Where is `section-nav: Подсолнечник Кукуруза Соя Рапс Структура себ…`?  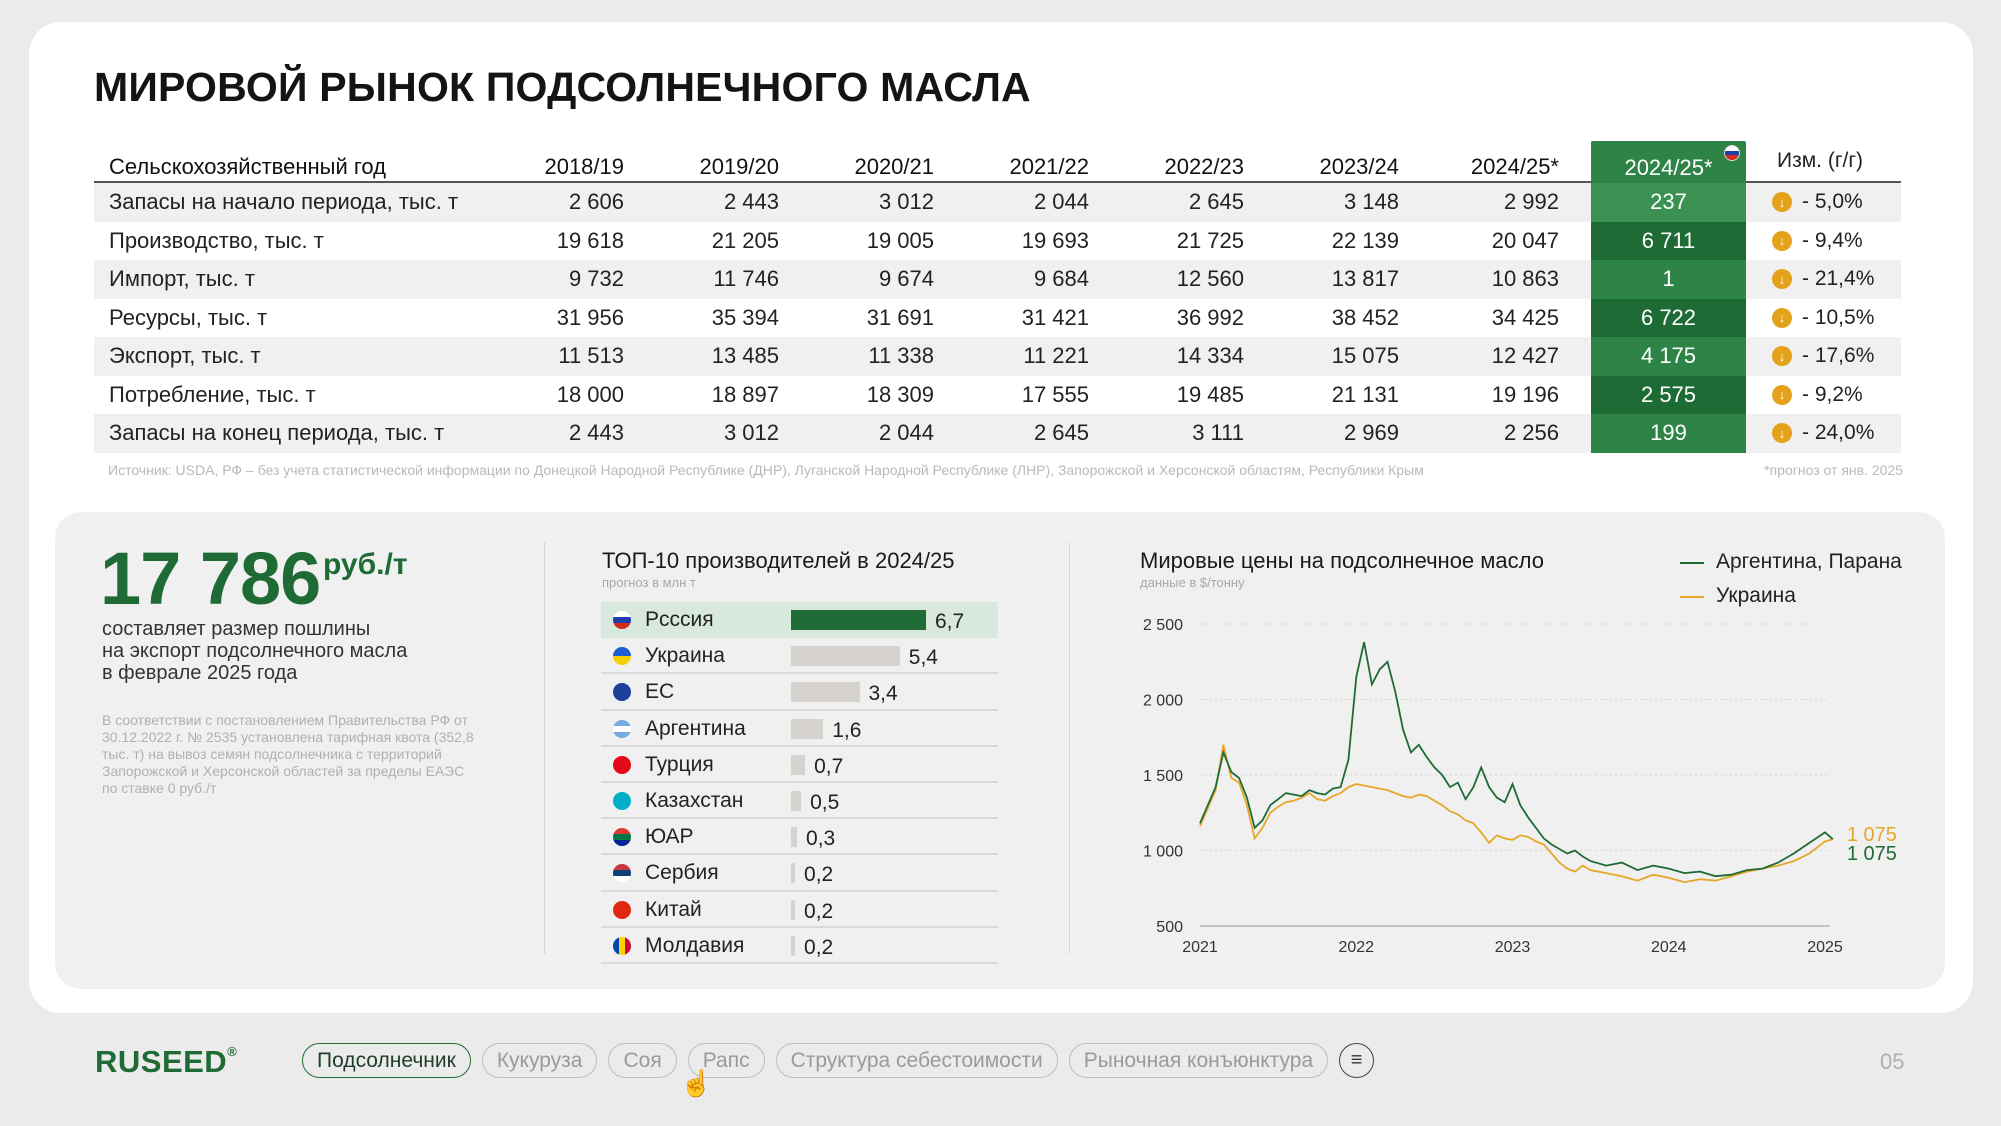
section-nav: Подсолнечник Кукуруза Соя Рапс Структура себ… is located at coordinates (838, 1060).